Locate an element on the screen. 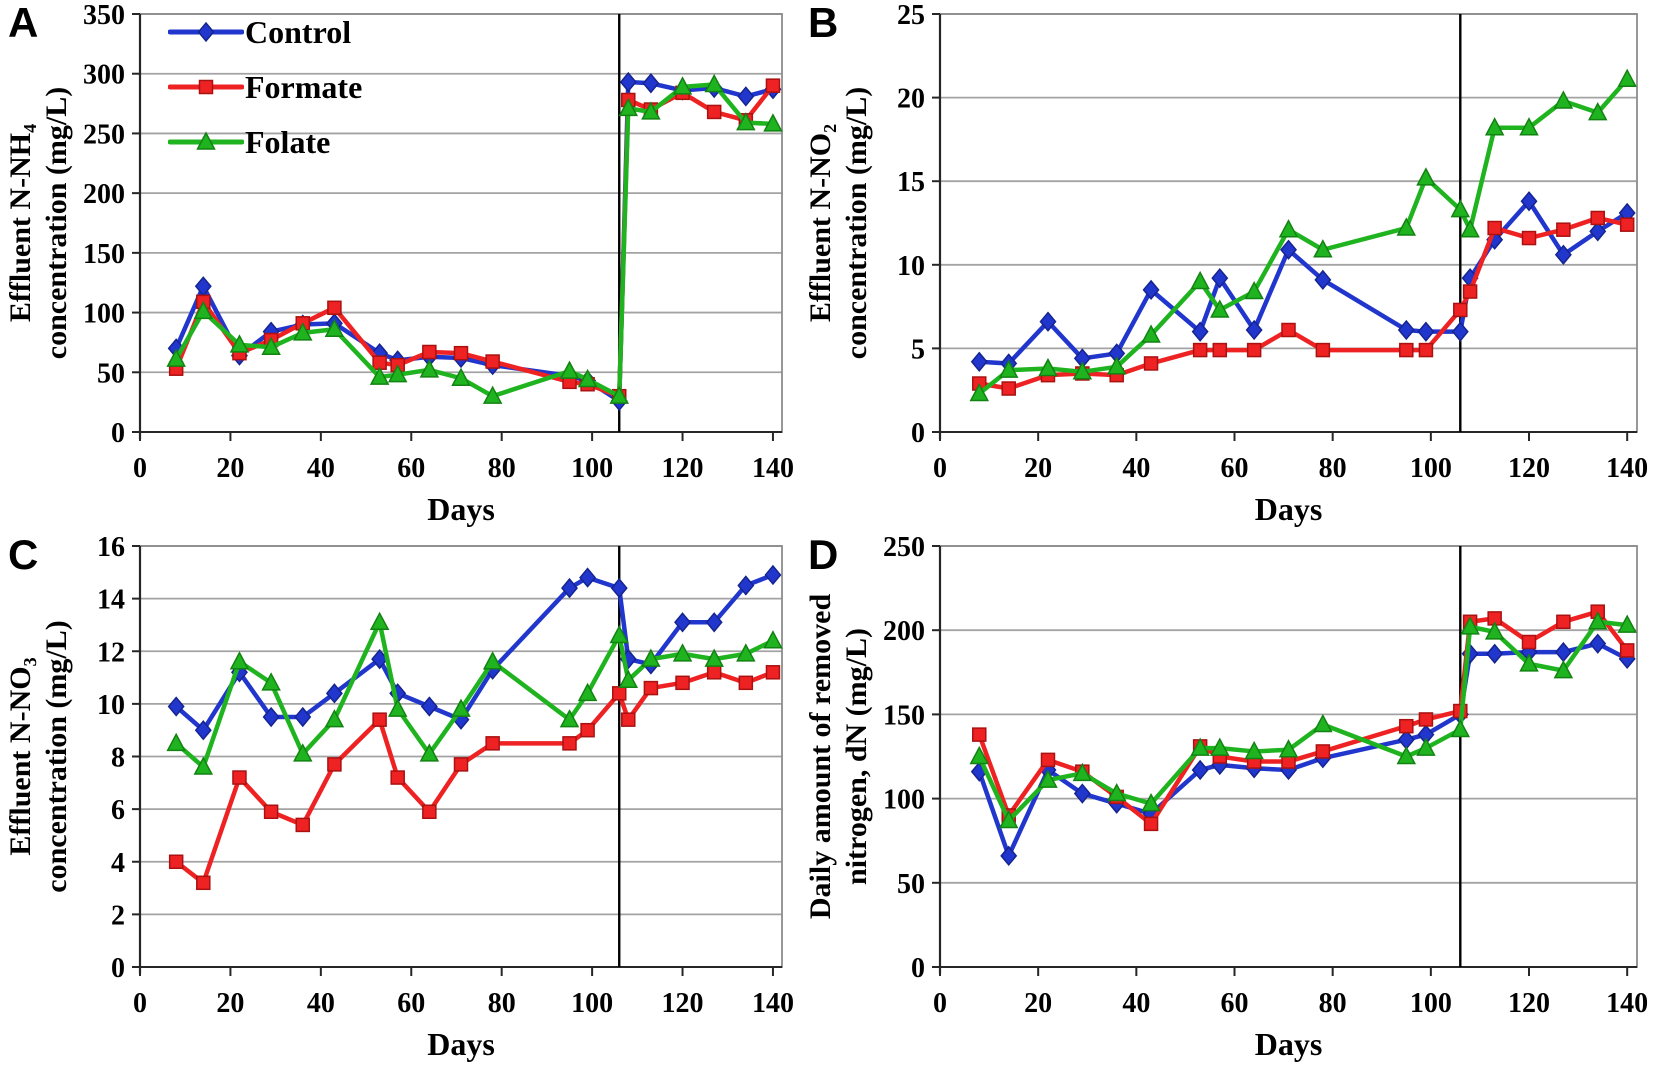  svg-text: 25 is located at coordinates (911, 15).